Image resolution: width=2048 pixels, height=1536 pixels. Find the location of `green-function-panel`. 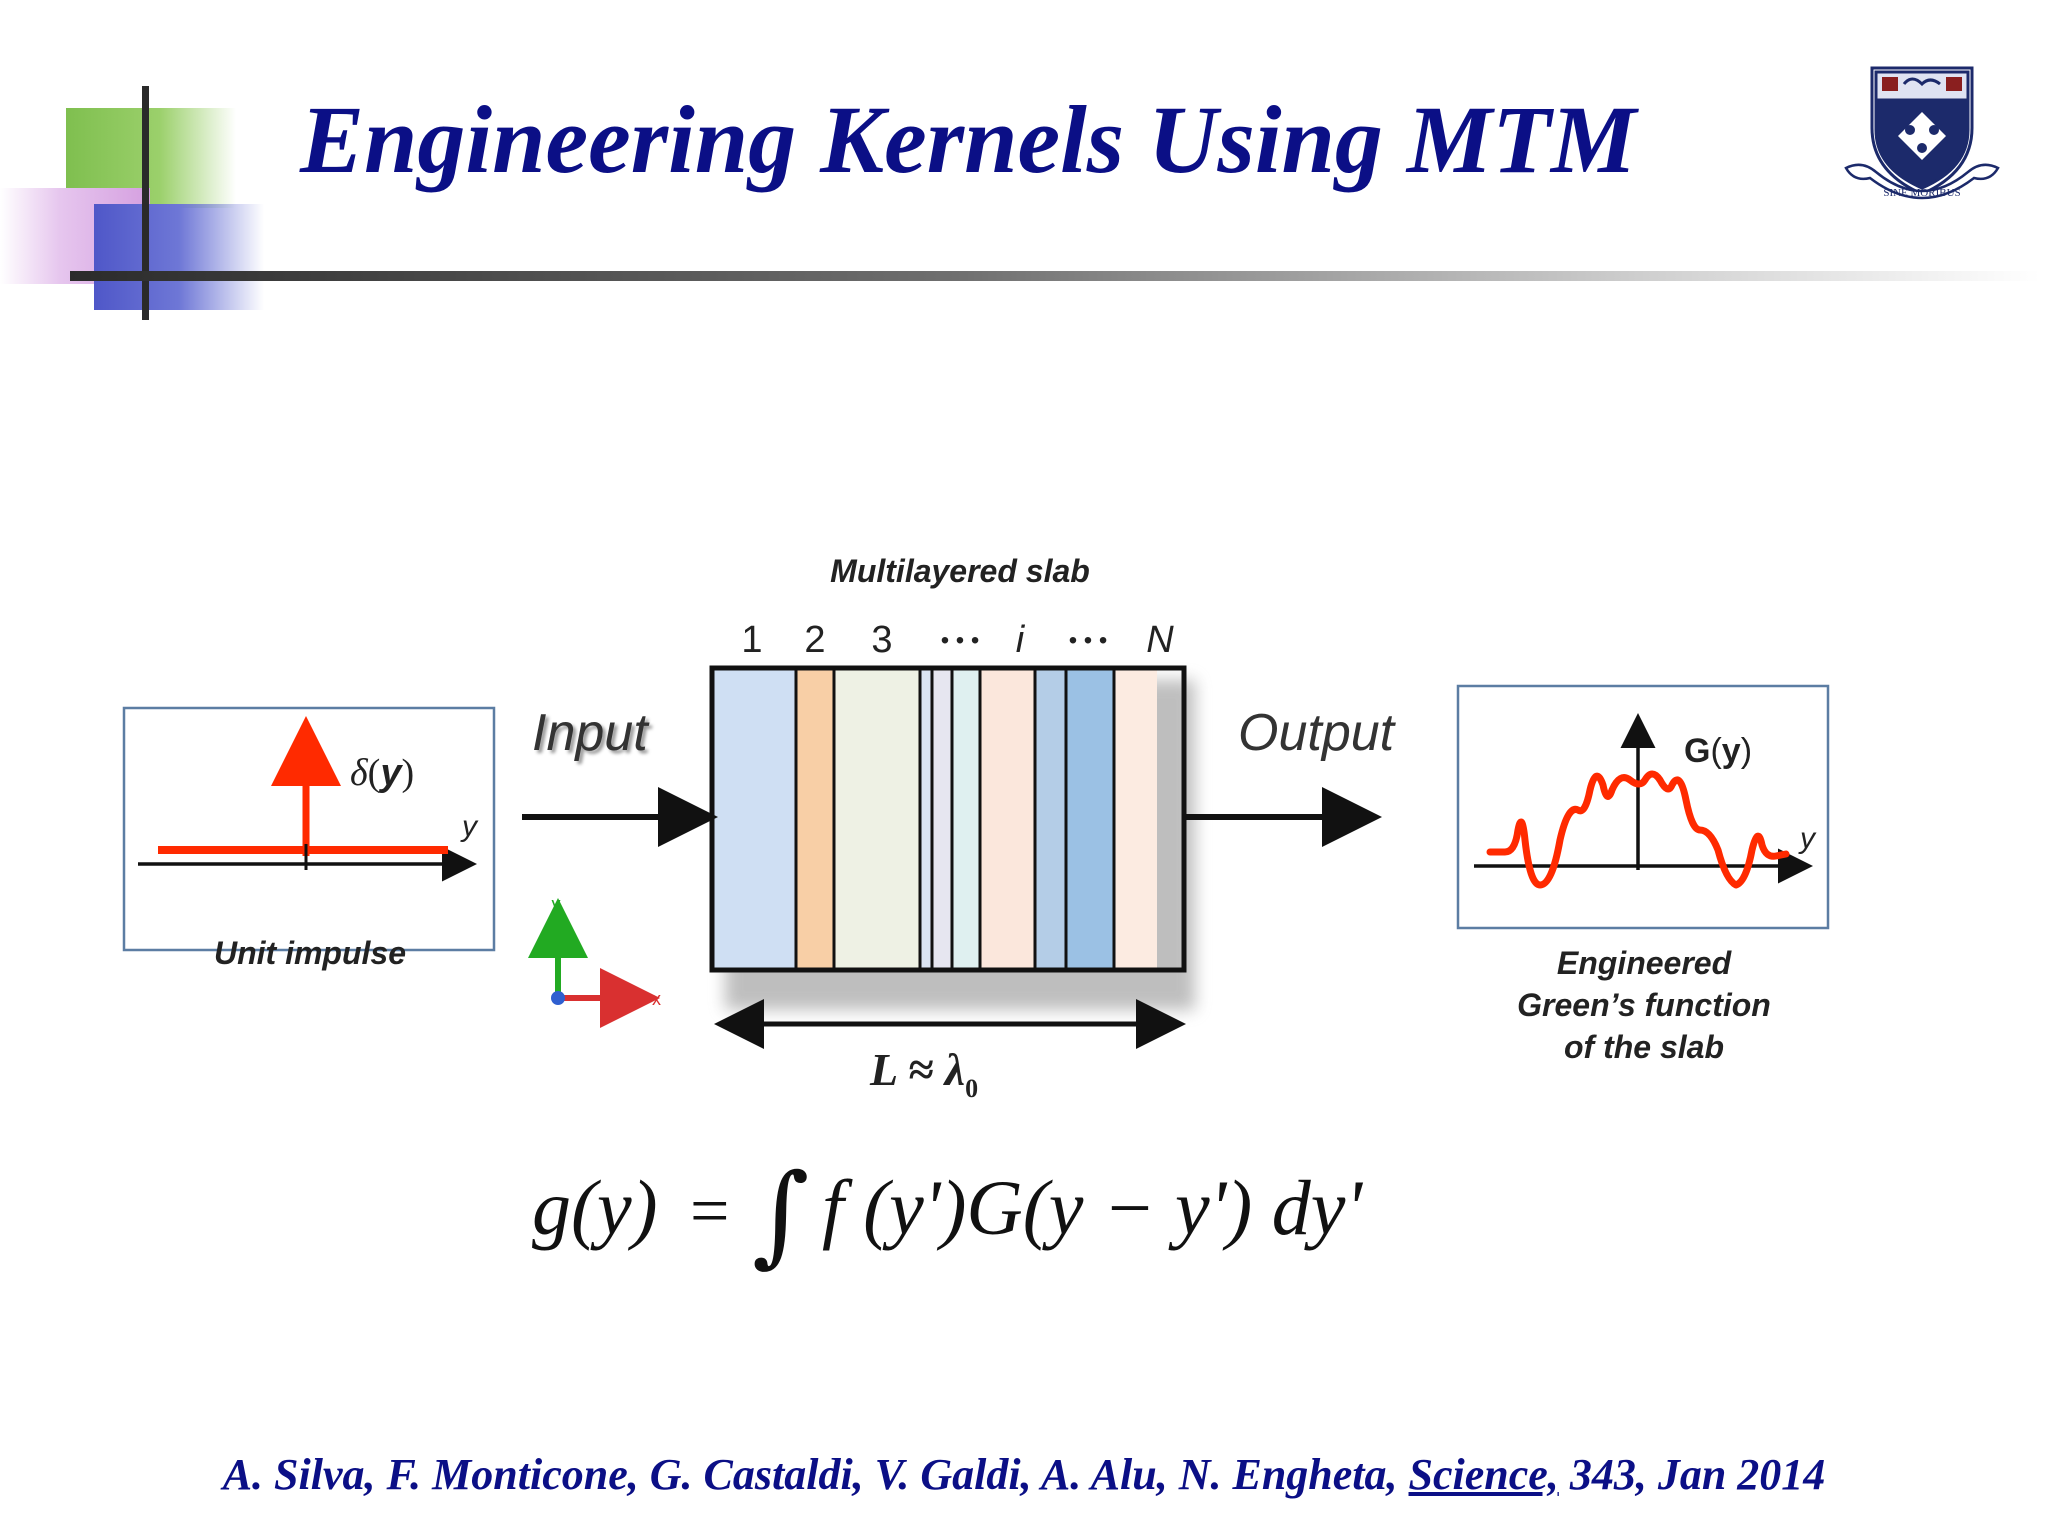

green-function-panel is located at coordinates (1643, 807).